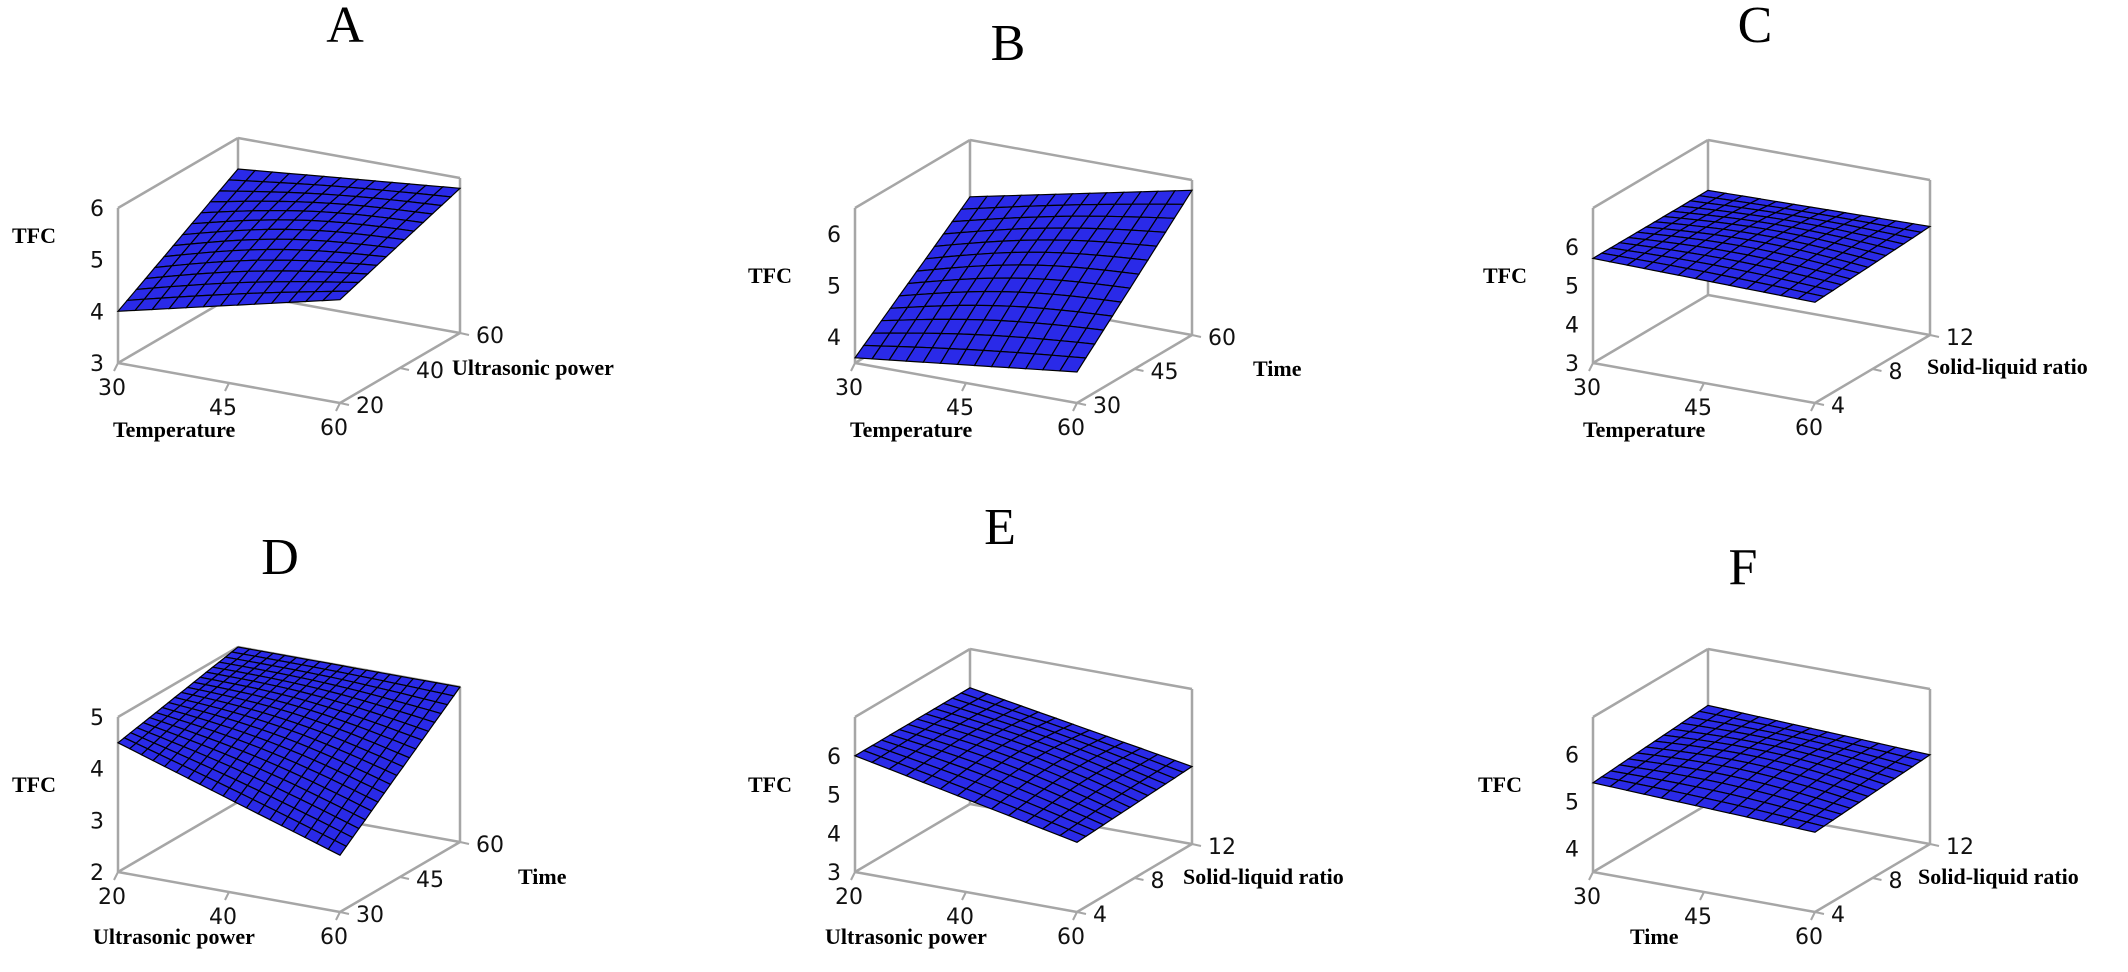 Image resolution: width=2128 pixels, height=972 pixels. I want to click on panel-letter: C, so click(1755, 27).